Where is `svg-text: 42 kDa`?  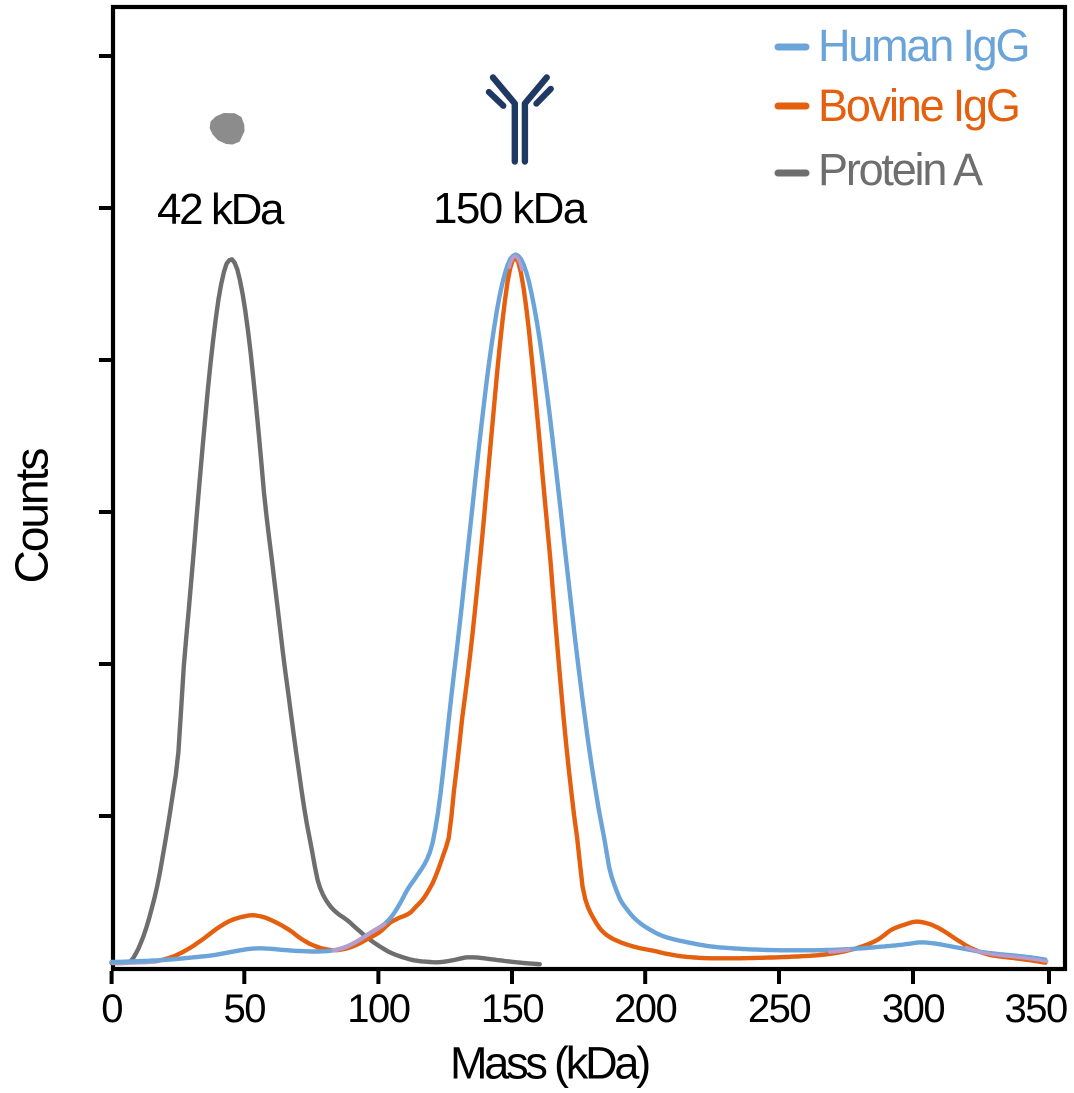 svg-text: 42 kDa is located at coordinates (221, 209).